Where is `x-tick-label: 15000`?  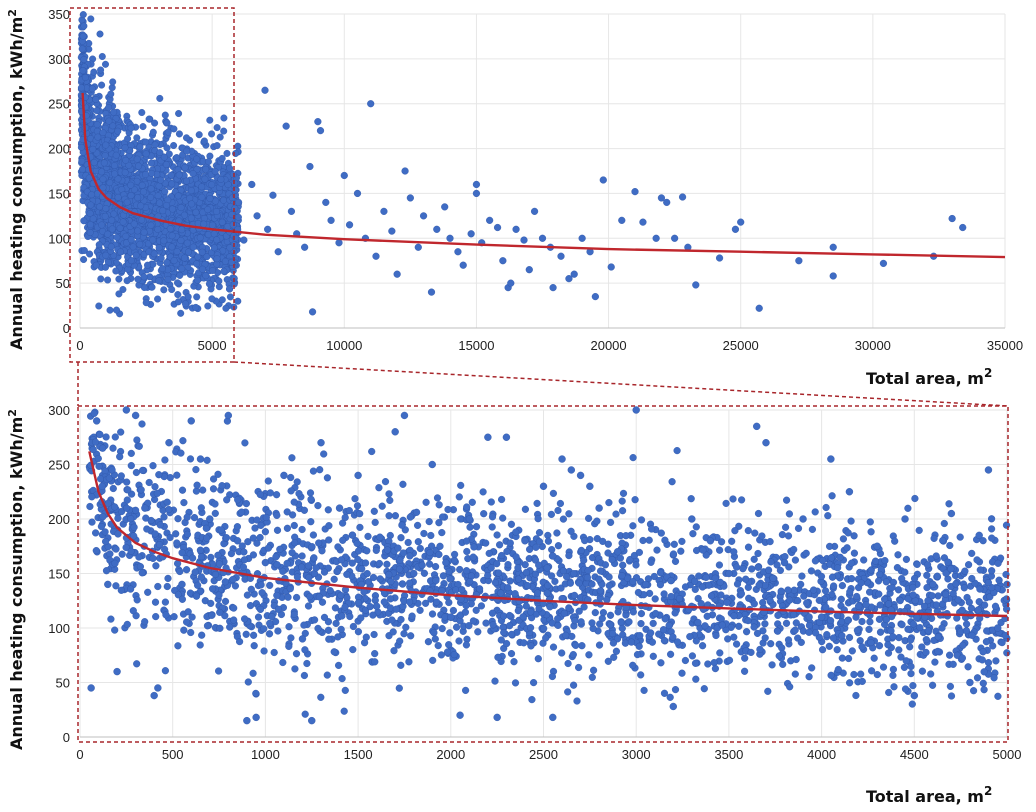 x-tick-label: 15000 is located at coordinates (476, 345).